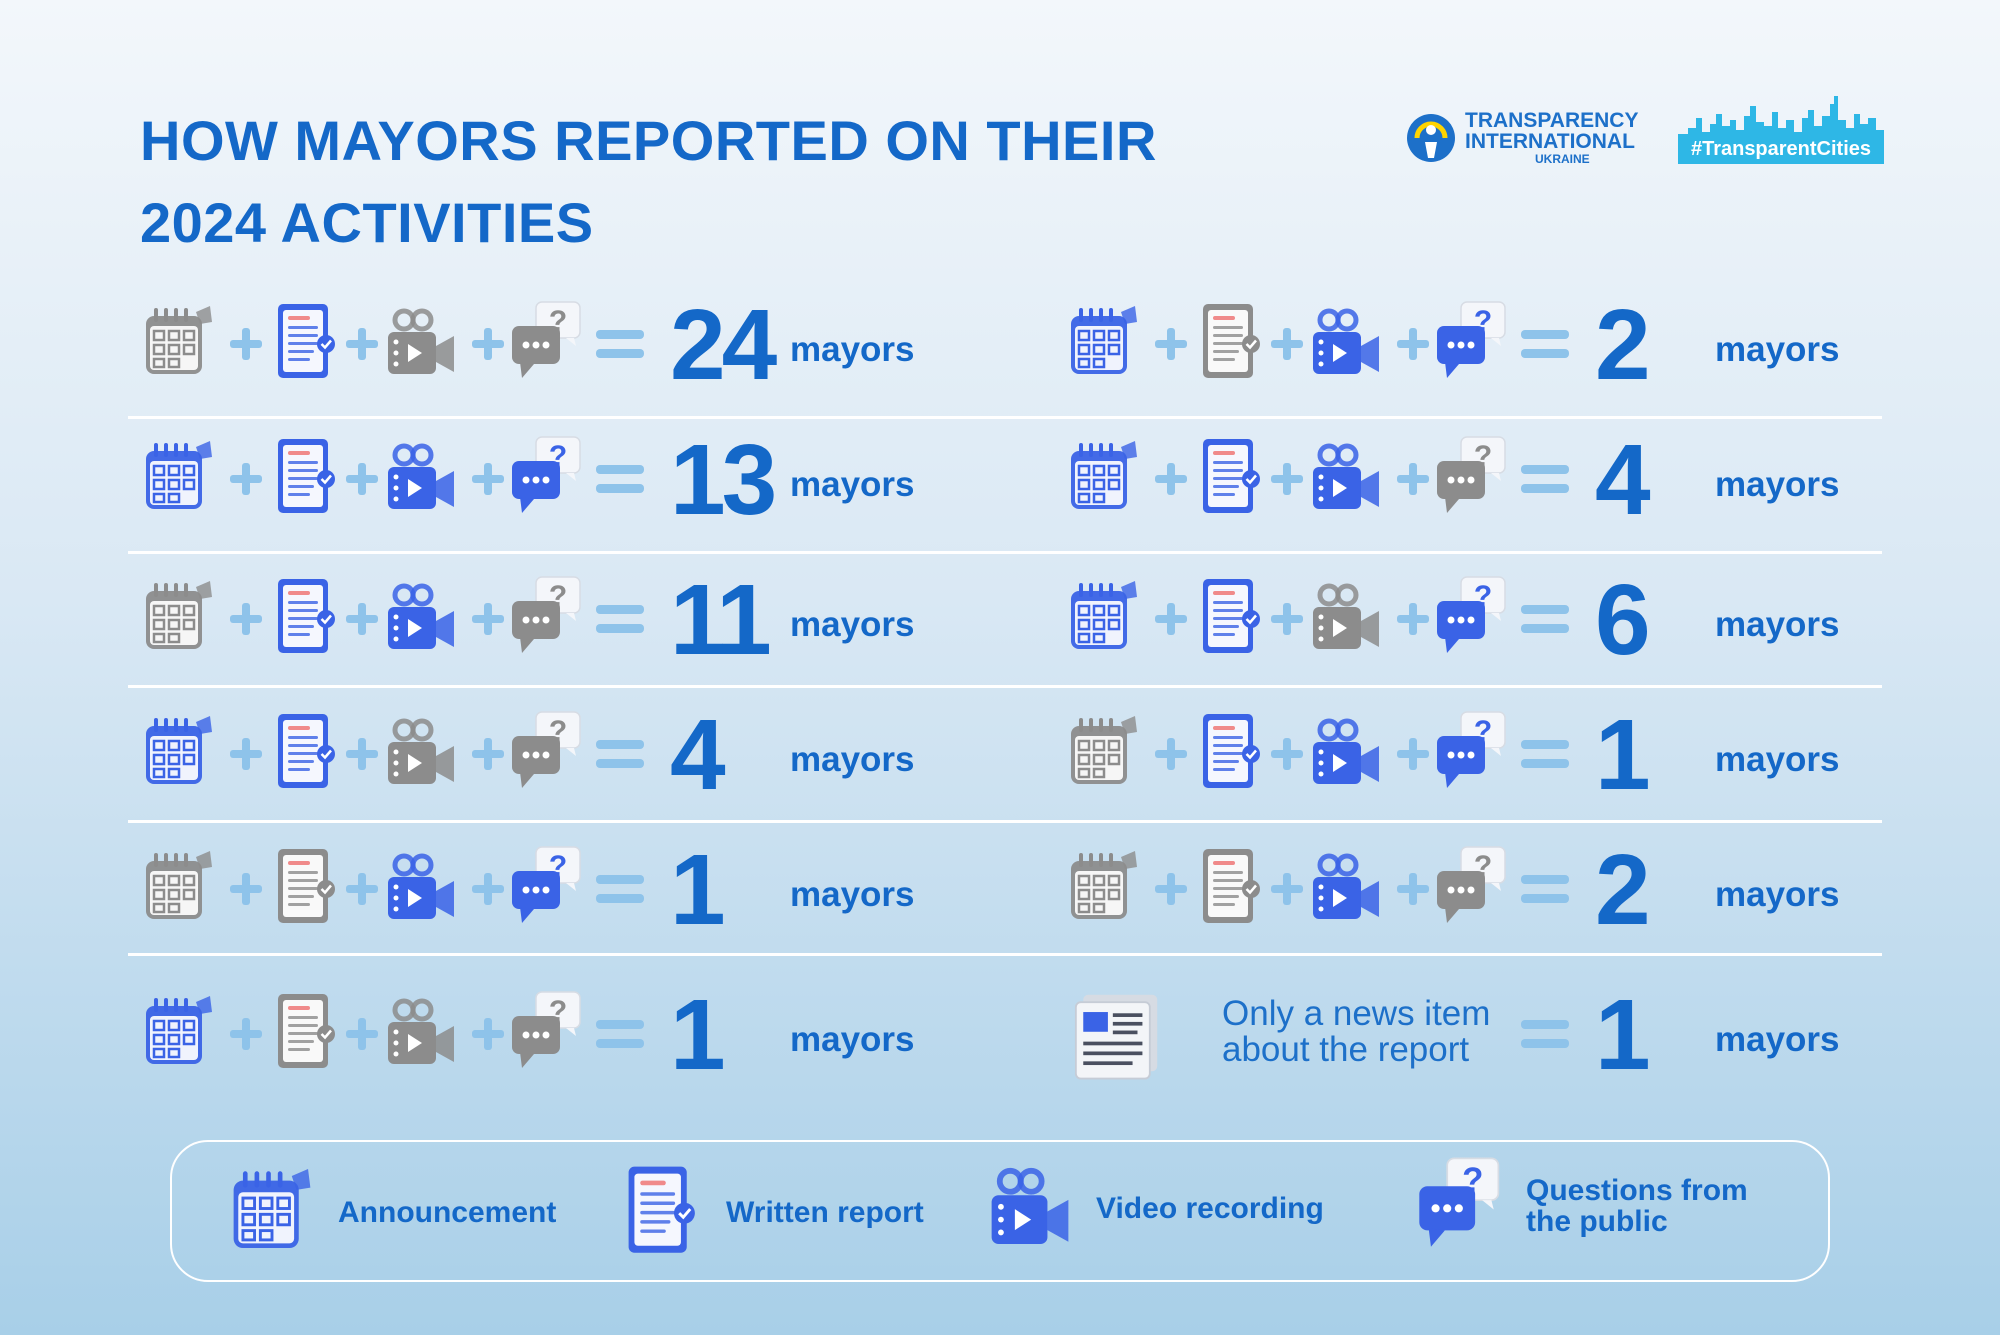 This screenshot has width=2000, height=1335. Describe the element at coordinates (1623, 620) in the screenshot. I see `mayor-count: 6` at that location.